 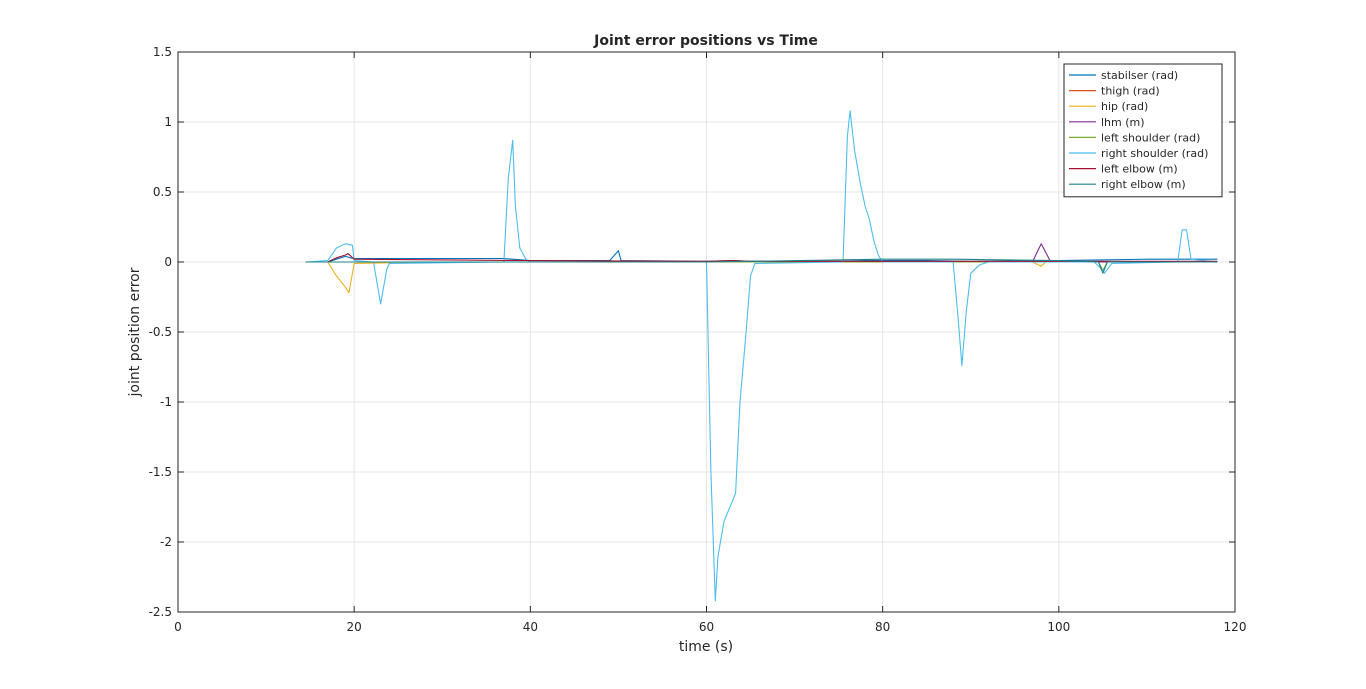 I want to click on legend-label: hip (rad), so click(x=1124, y=106).